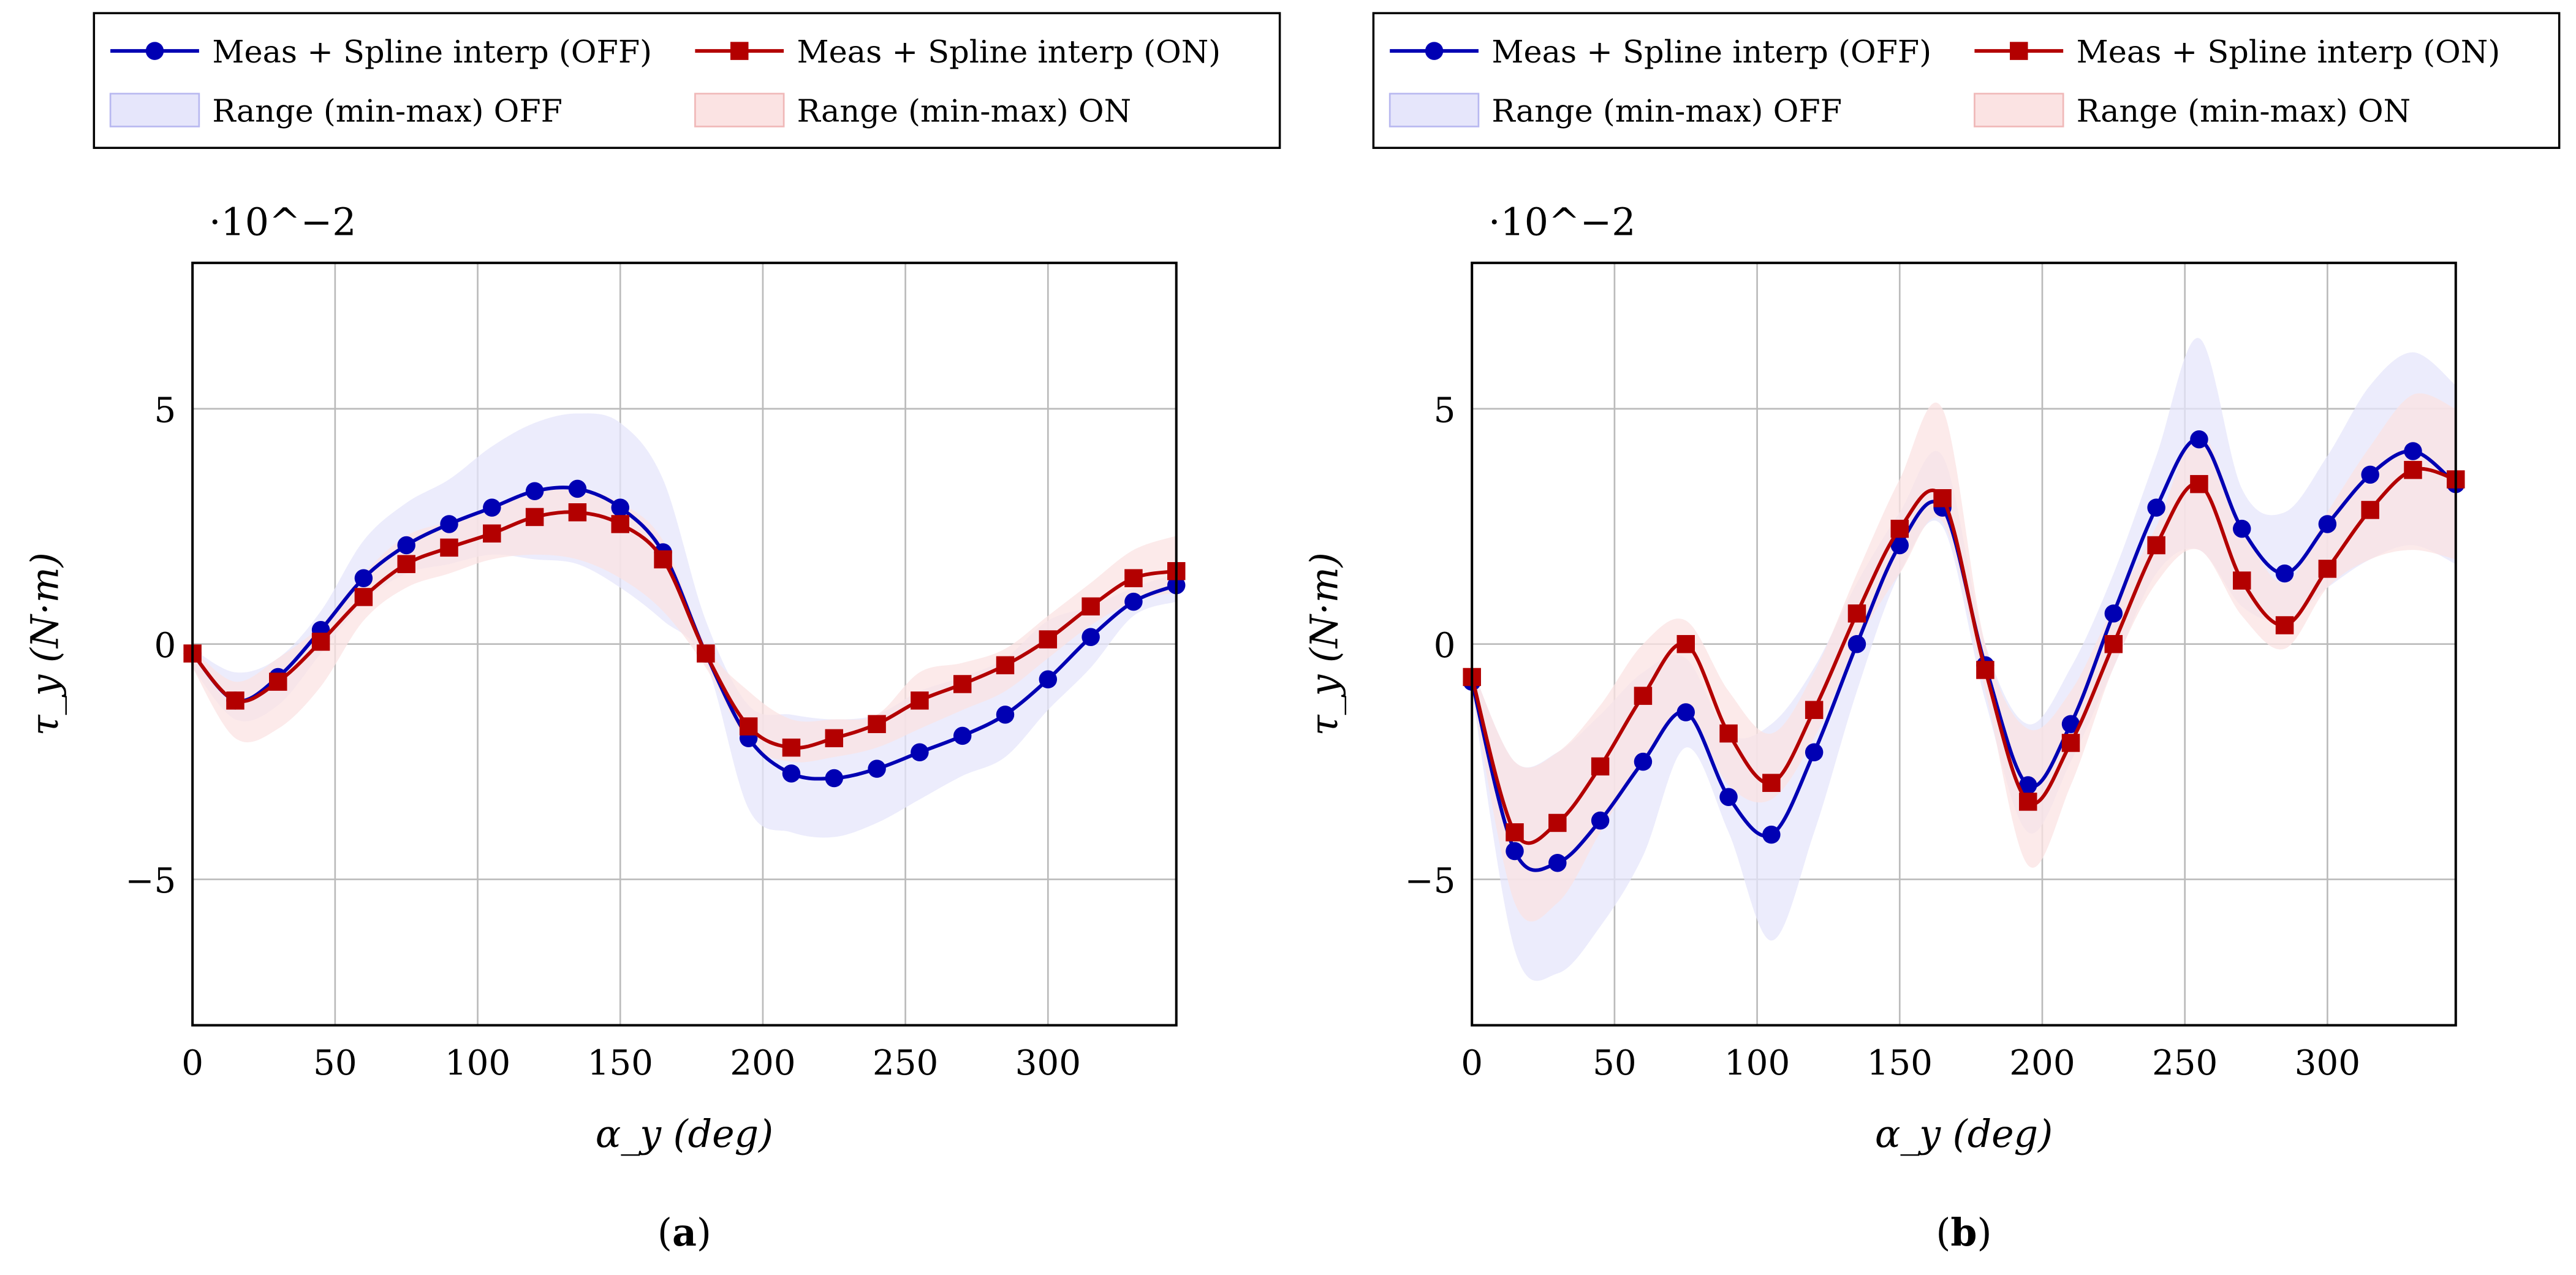 The image size is (2576, 1275). What do you see at coordinates (1472, 1063) in the screenshot?
I see `x-tick-label: 0` at bounding box center [1472, 1063].